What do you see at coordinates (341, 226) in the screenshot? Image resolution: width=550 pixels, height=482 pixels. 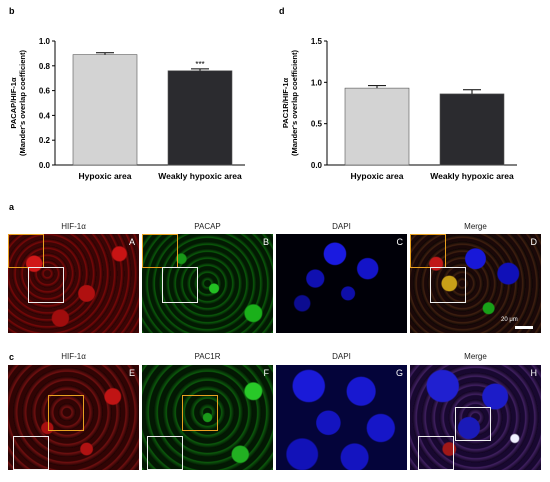 I see `header-a-dapi: DAPI` at bounding box center [341, 226].